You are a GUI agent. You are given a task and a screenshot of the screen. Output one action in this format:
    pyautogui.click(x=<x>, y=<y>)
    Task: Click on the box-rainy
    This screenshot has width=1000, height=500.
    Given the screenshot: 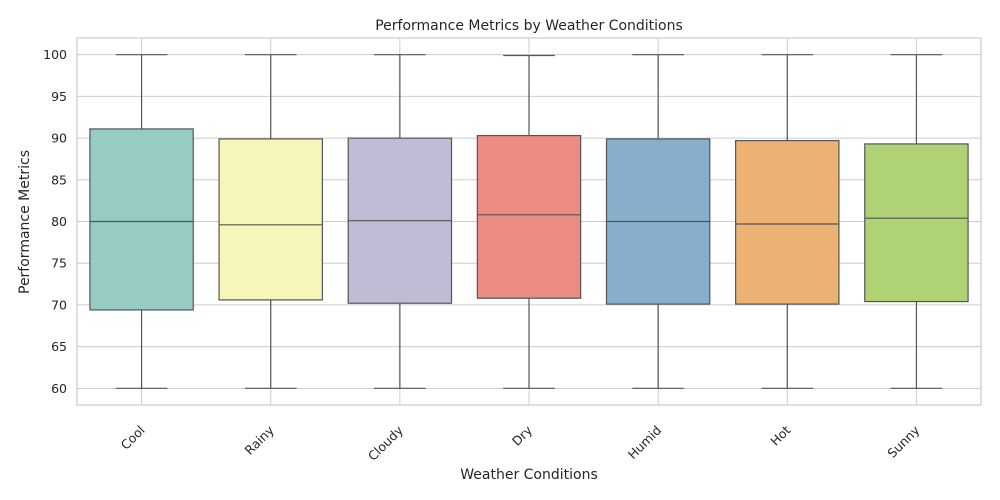 What is the action you would take?
    pyautogui.click(x=270, y=221)
    